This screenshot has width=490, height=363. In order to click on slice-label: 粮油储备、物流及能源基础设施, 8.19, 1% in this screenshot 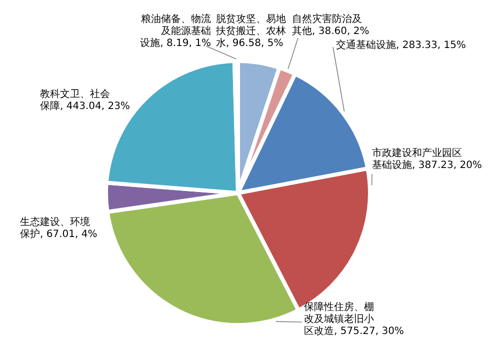, I will do `click(175, 31)`.